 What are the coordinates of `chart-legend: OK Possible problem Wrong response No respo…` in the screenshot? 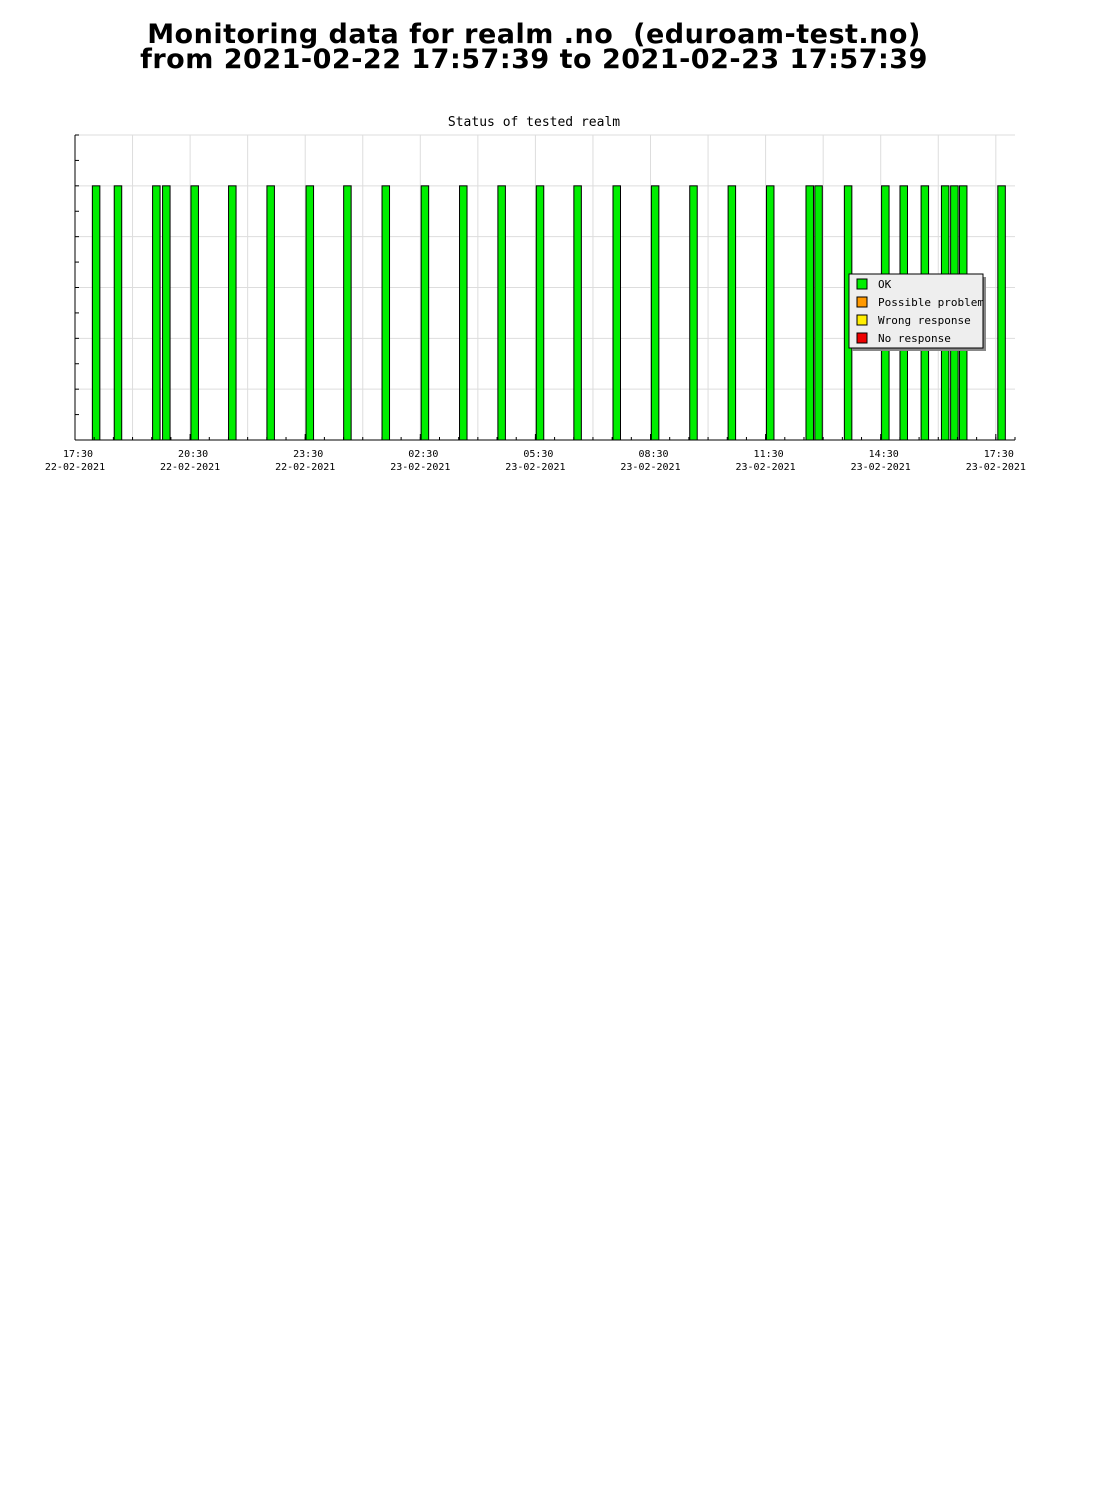 It's located at (917, 312).